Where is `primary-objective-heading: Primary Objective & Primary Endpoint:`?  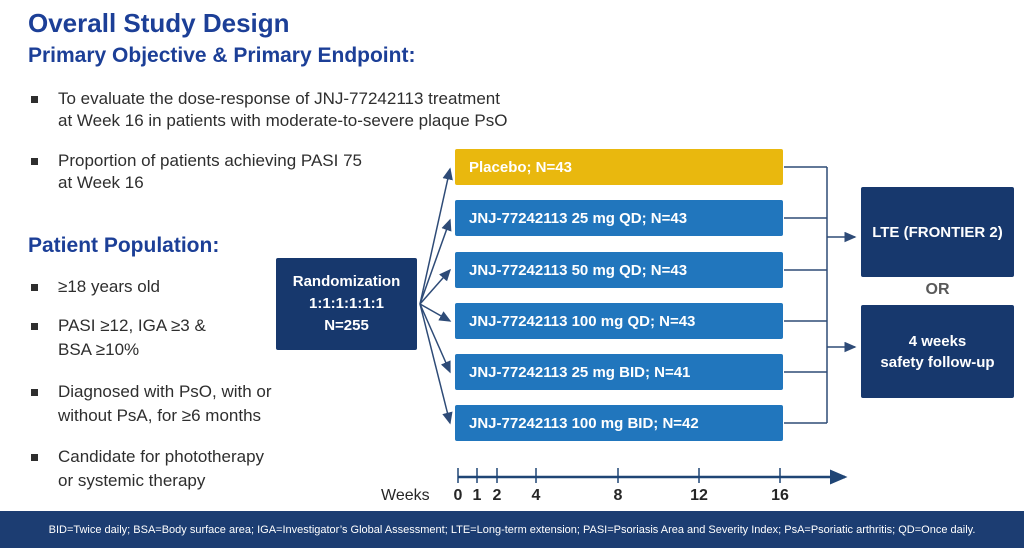
primary-objective-heading: Primary Objective & Primary Endpoint: is located at coordinates (222, 55).